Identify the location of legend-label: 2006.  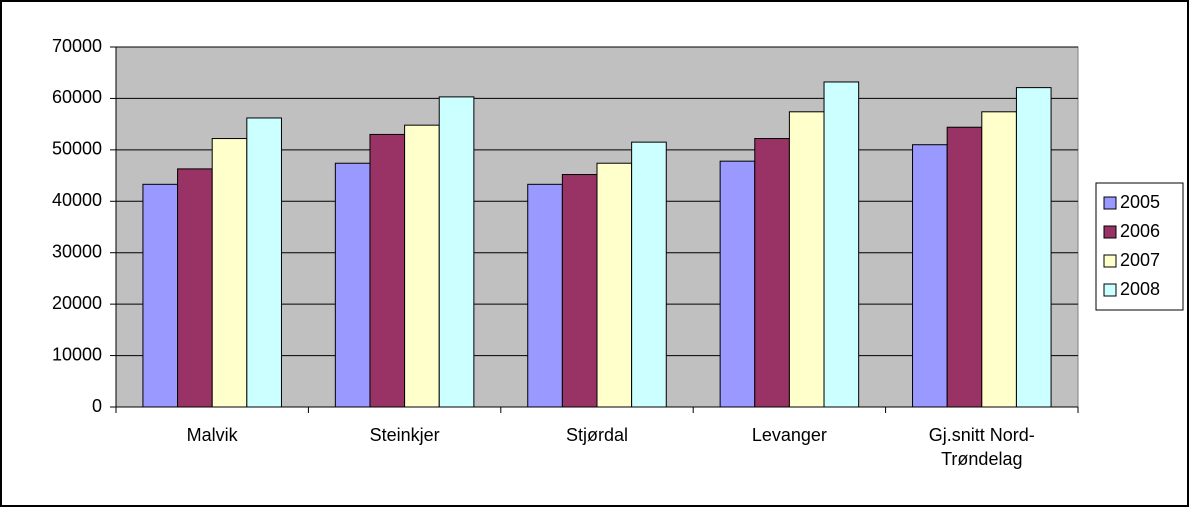
(1140, 231).